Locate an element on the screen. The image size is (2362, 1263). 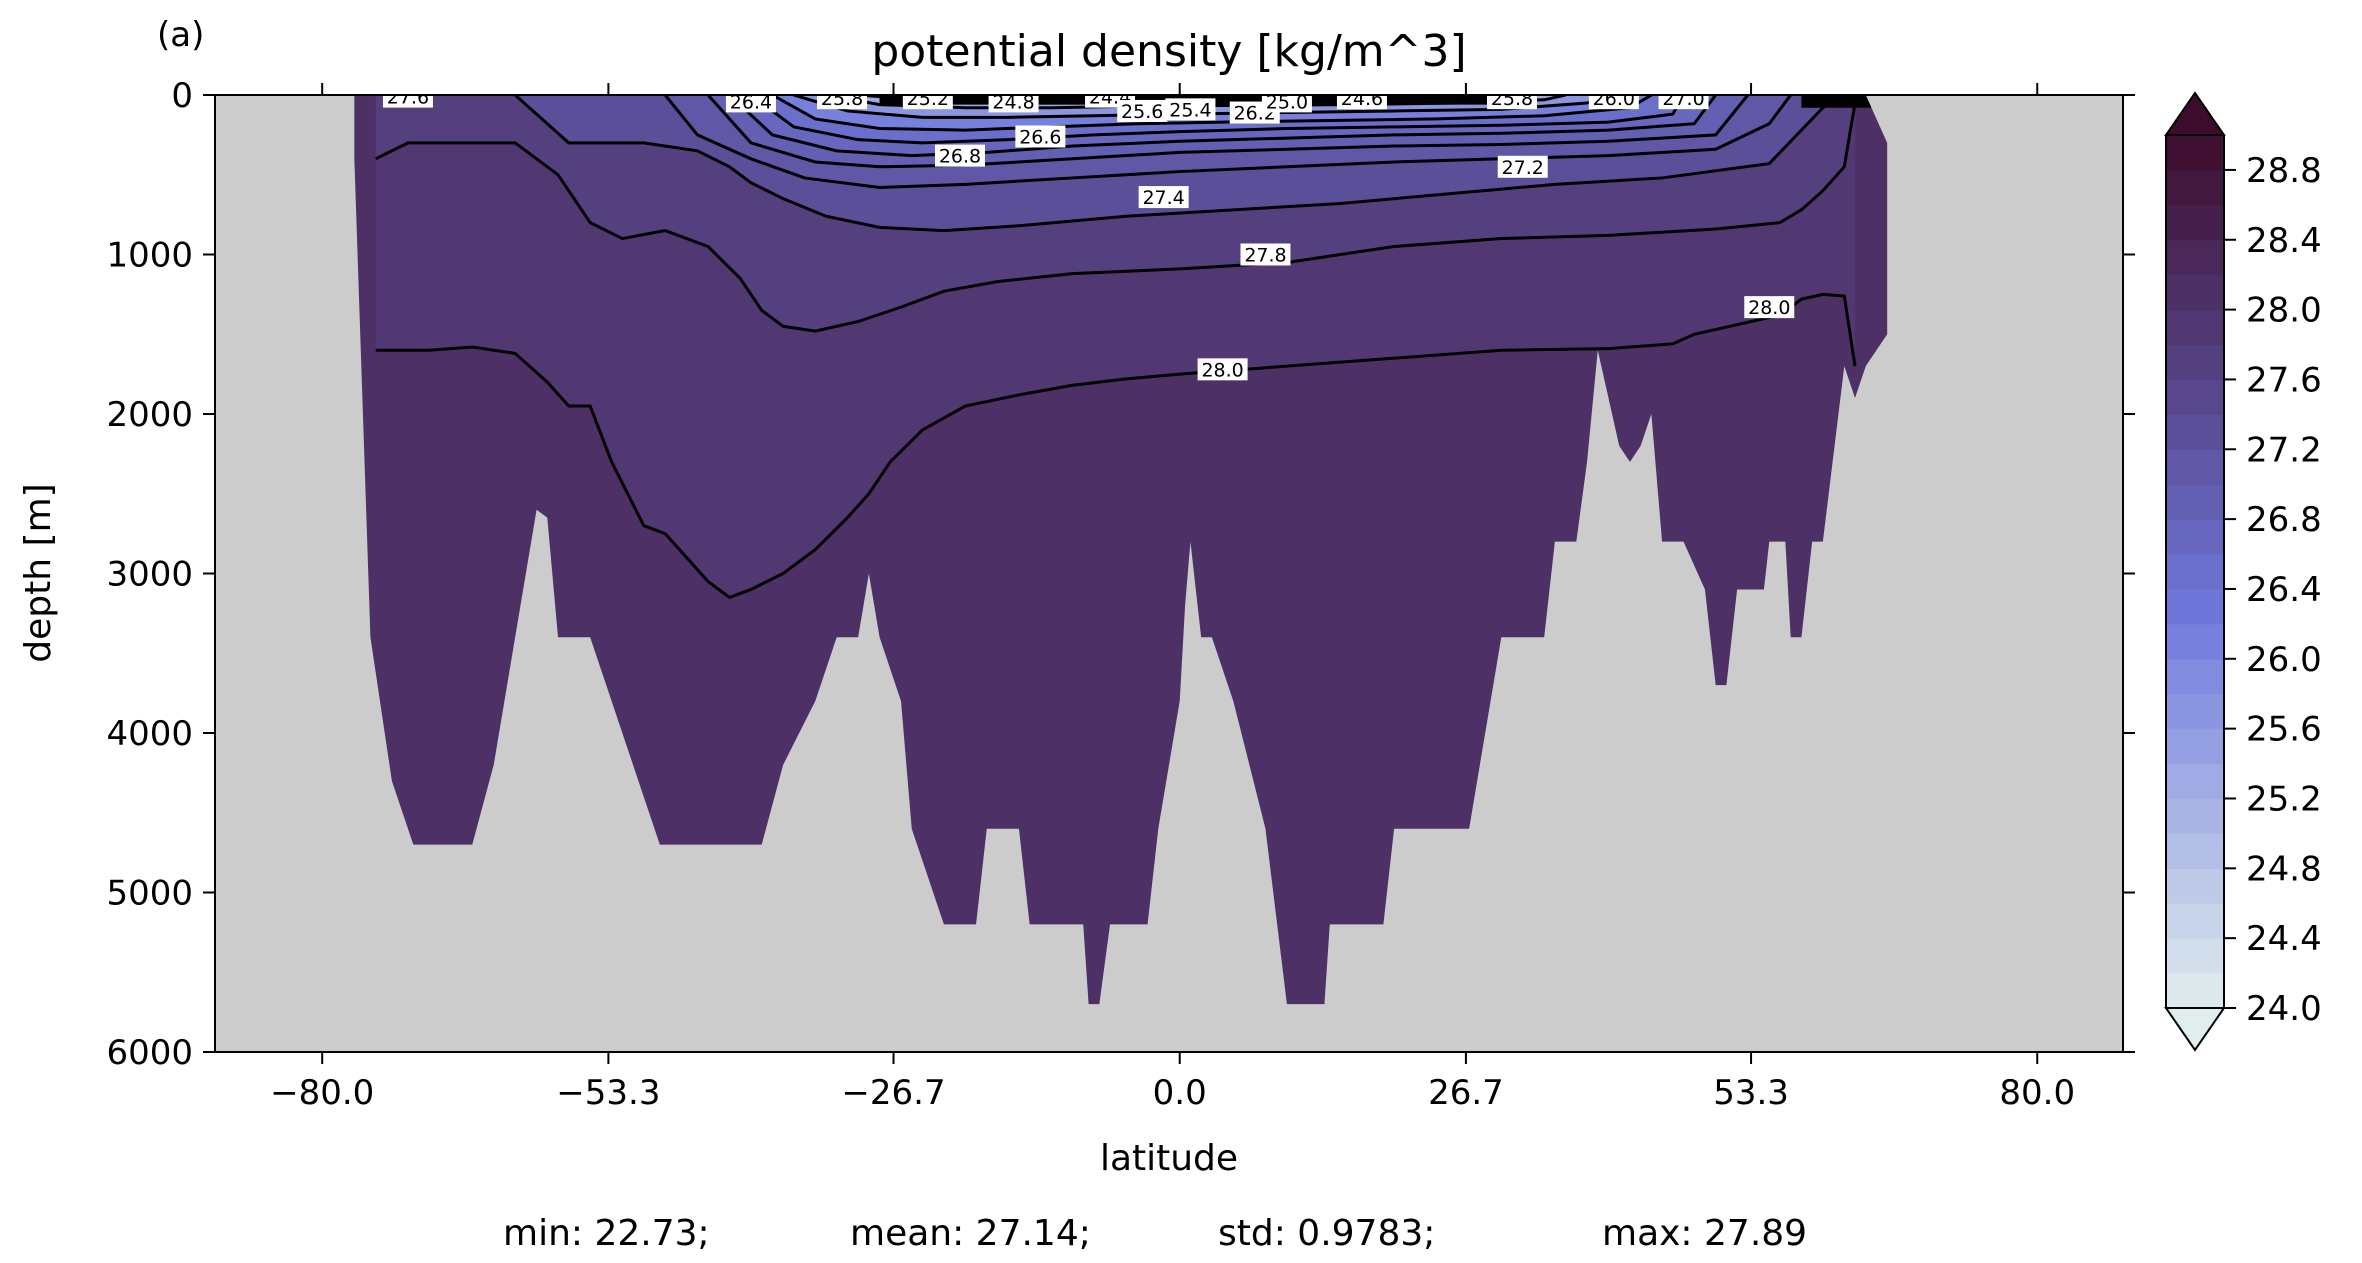
chart-title: potential density [kg/m^3] is located at coordinates (1168, 51).